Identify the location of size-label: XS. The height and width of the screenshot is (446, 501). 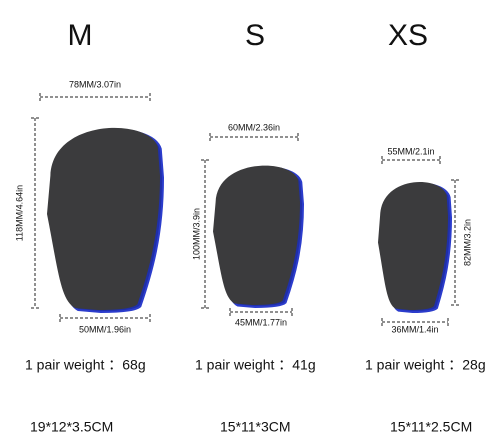
(408, 35).